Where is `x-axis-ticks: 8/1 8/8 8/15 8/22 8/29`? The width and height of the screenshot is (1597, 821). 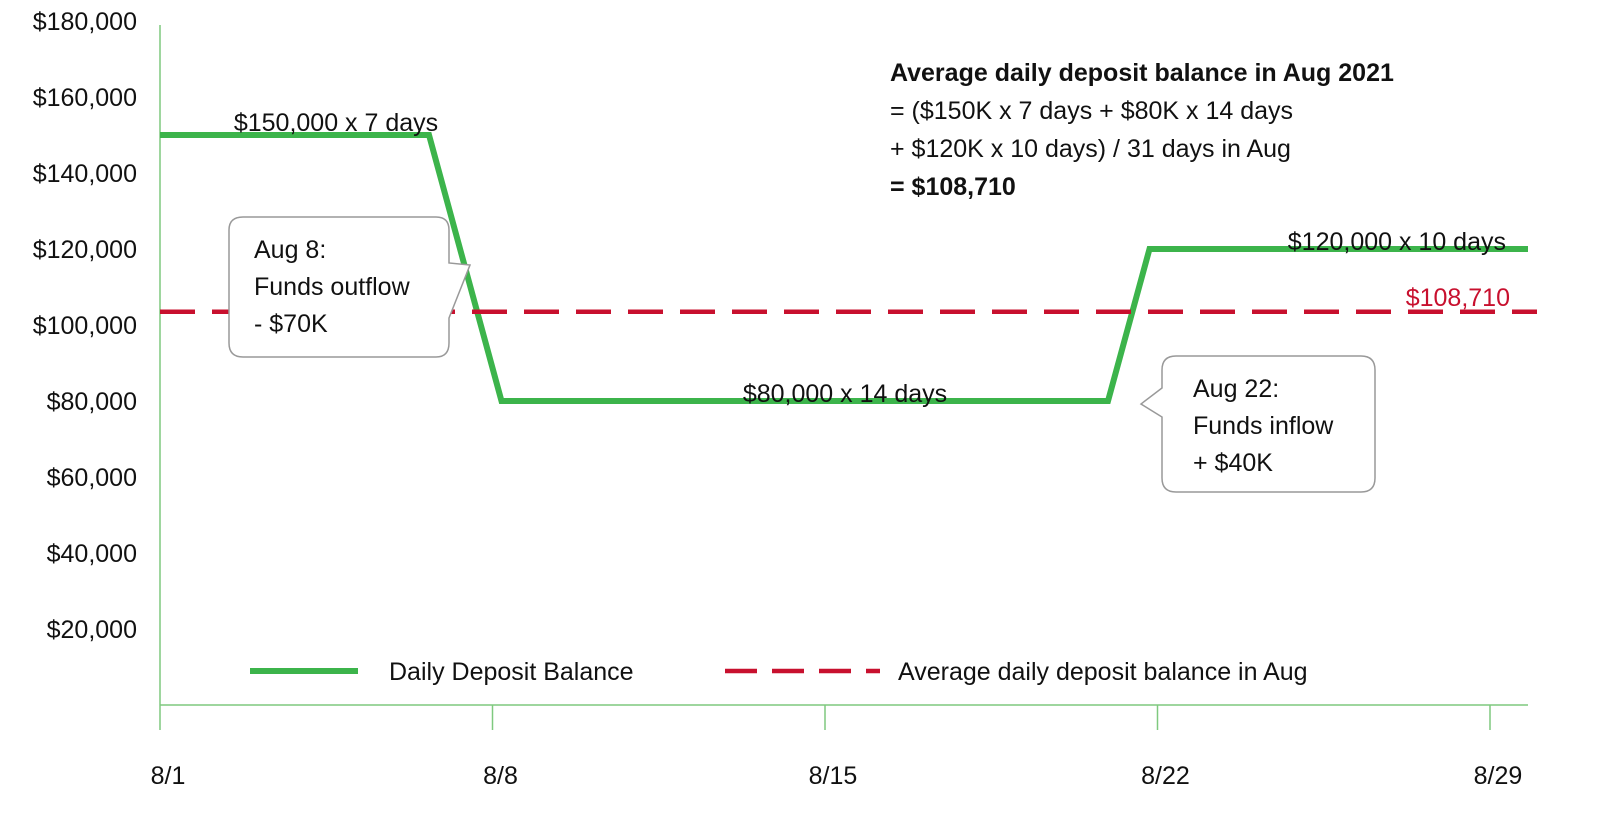 x-axis-ticks: 8/1 8/8 8/15 8/22 8/29 is located at coordinates (837, 747).